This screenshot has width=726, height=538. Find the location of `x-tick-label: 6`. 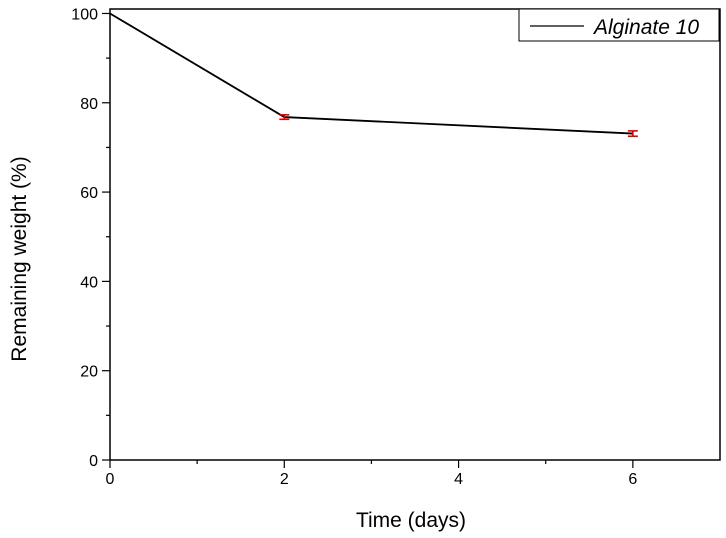

x-tick-label: 6 is located at coordinates (632, 479).